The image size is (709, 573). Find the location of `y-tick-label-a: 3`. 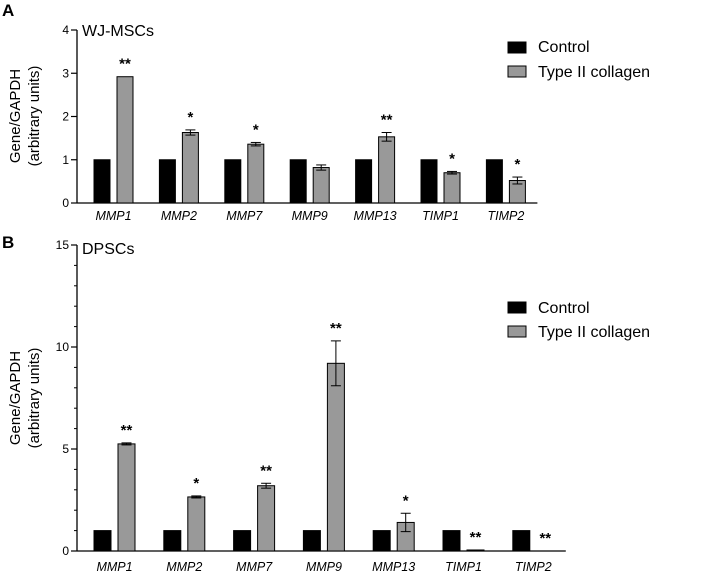

y-tick-label-a: 3 is located at coordinates (65, 73).